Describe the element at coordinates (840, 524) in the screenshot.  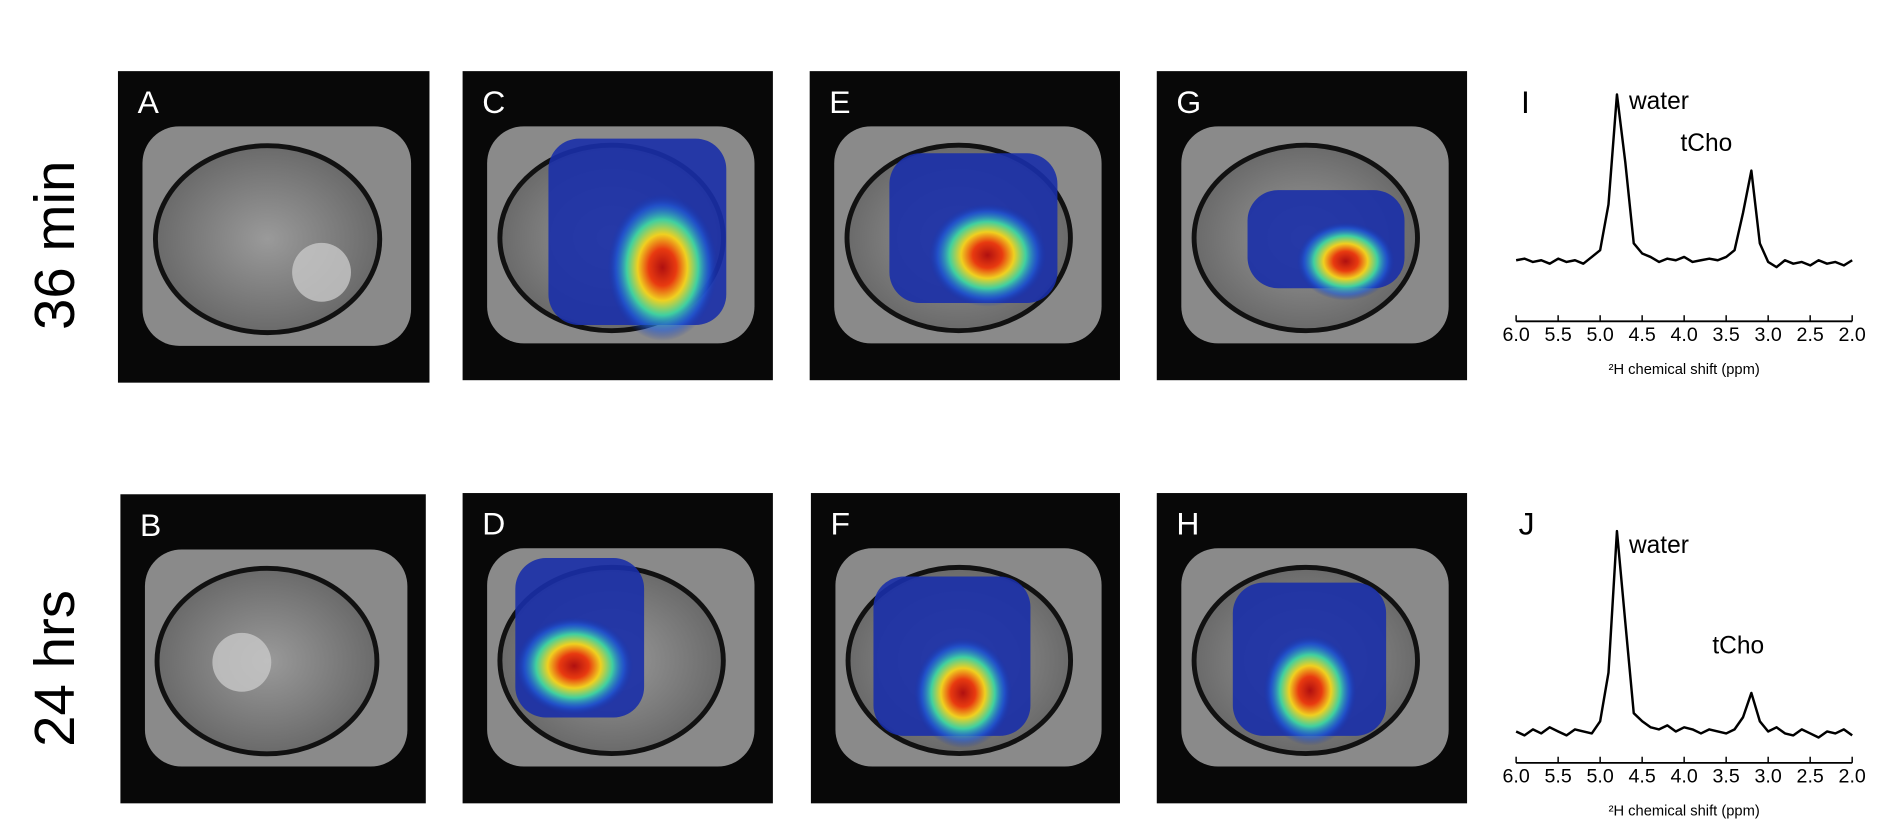
I see `panel-letter: F` at that location.